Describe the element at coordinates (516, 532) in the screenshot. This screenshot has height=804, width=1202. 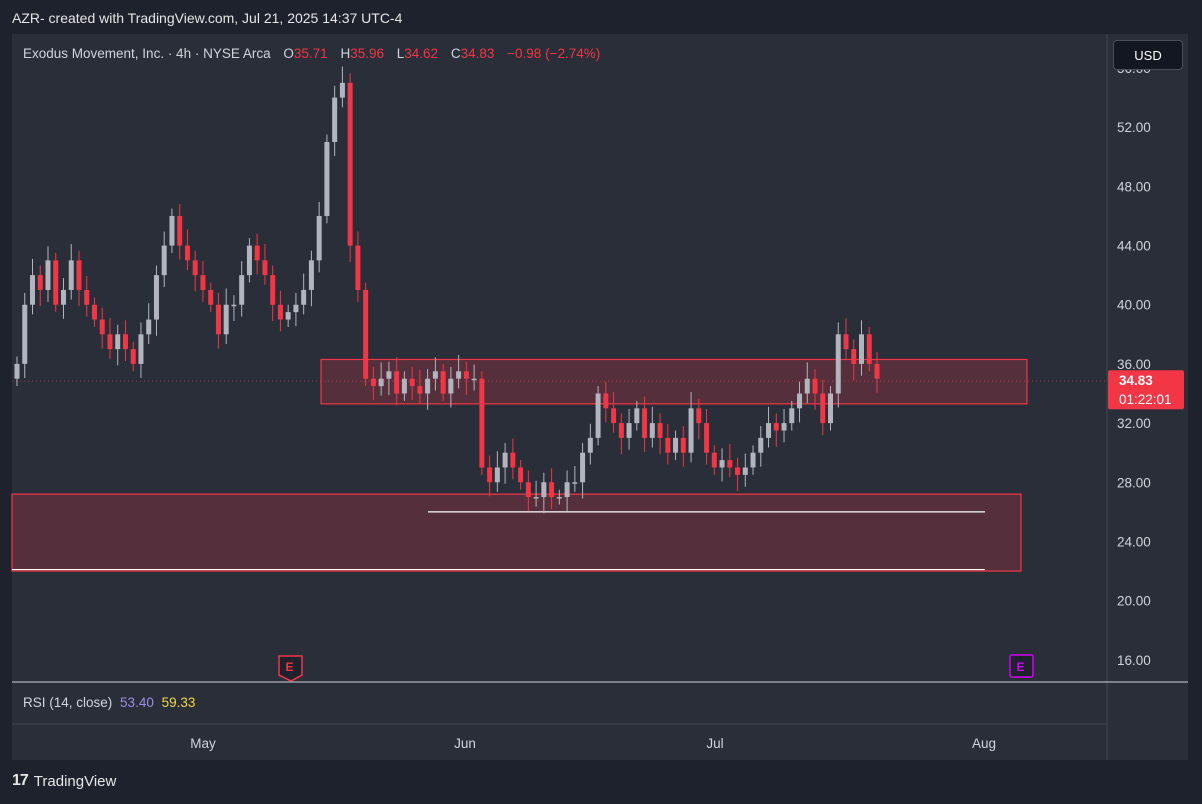
I see `demand-zone` at that location.